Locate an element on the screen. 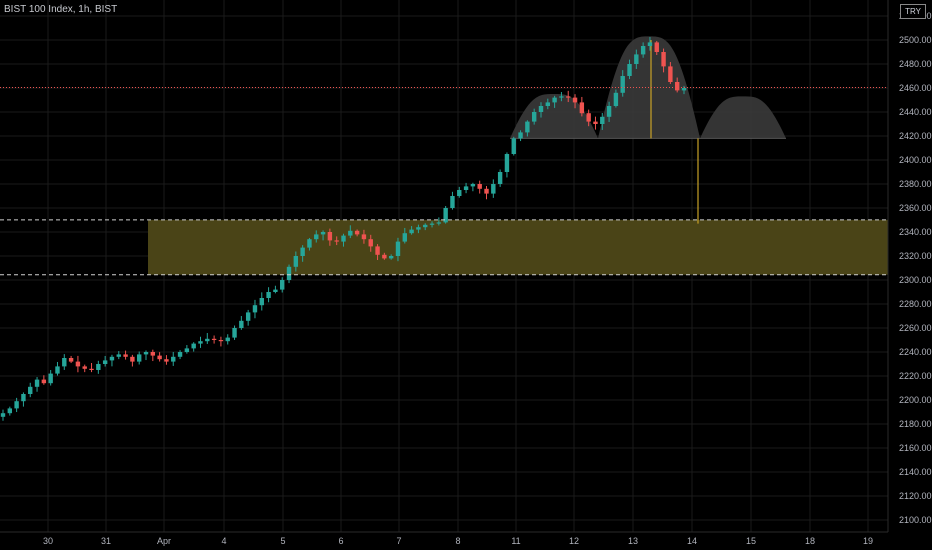 Image resolution: width=932 pixels, height=550 pixels. price-tick-label: 2180.00 is located at coordinates (915, 424).